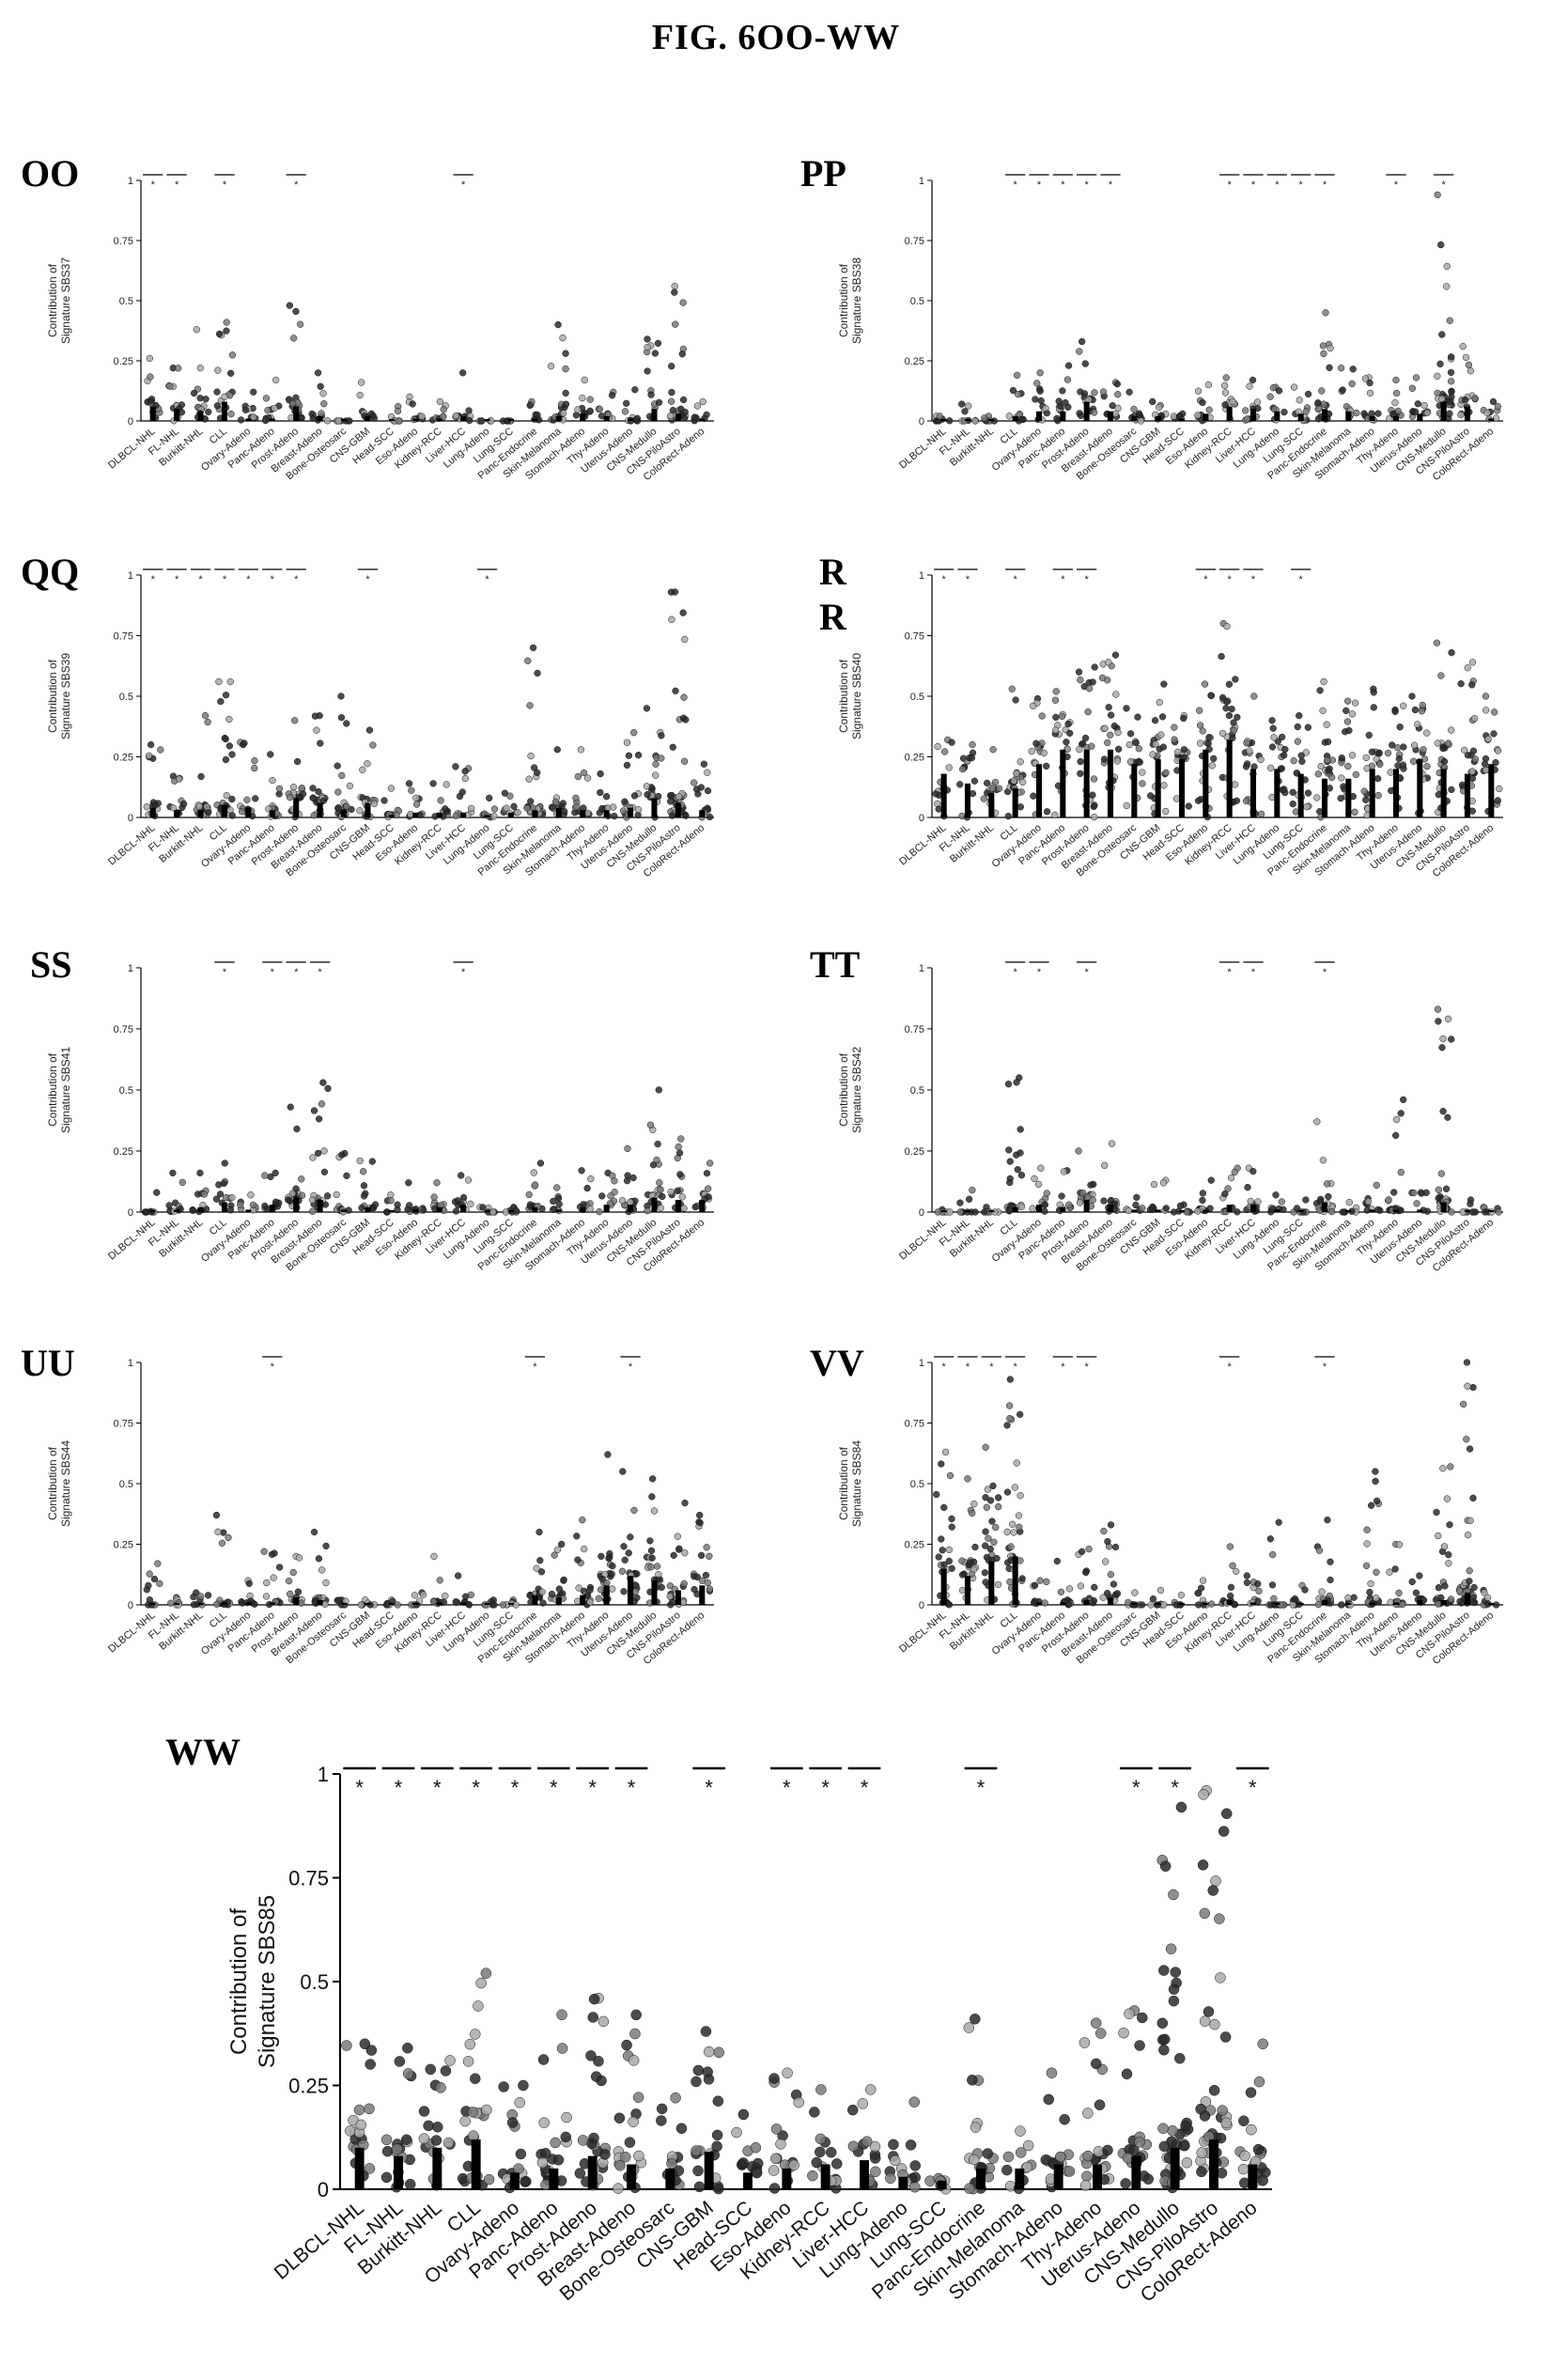 The image size is (1552, 2380). Describe the element at coordinates (323, 2189) in the screenshot. I see `y-tick-label: 0` at that location.